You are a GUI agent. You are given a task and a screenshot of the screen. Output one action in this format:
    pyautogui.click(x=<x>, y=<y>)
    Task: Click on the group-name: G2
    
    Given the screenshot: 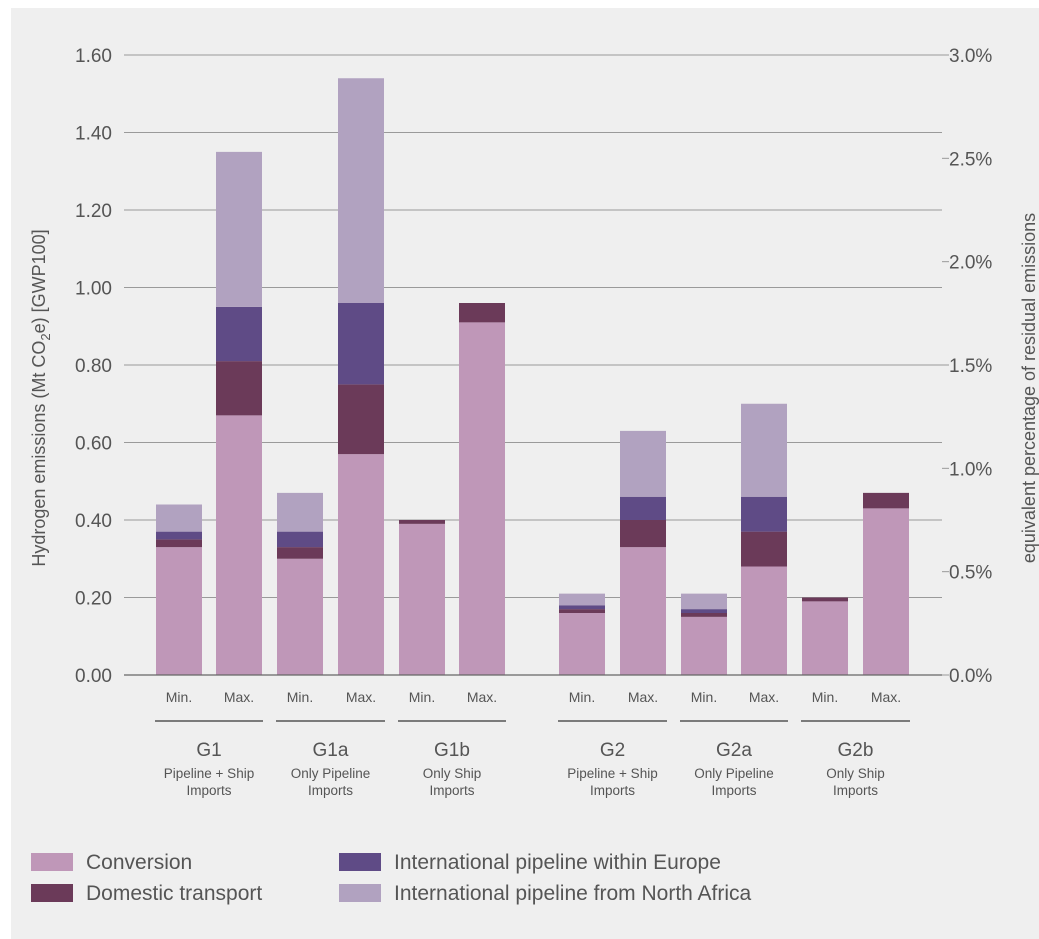 What is the action you would take?
    pyautogui.click(x=612, y=750)
    